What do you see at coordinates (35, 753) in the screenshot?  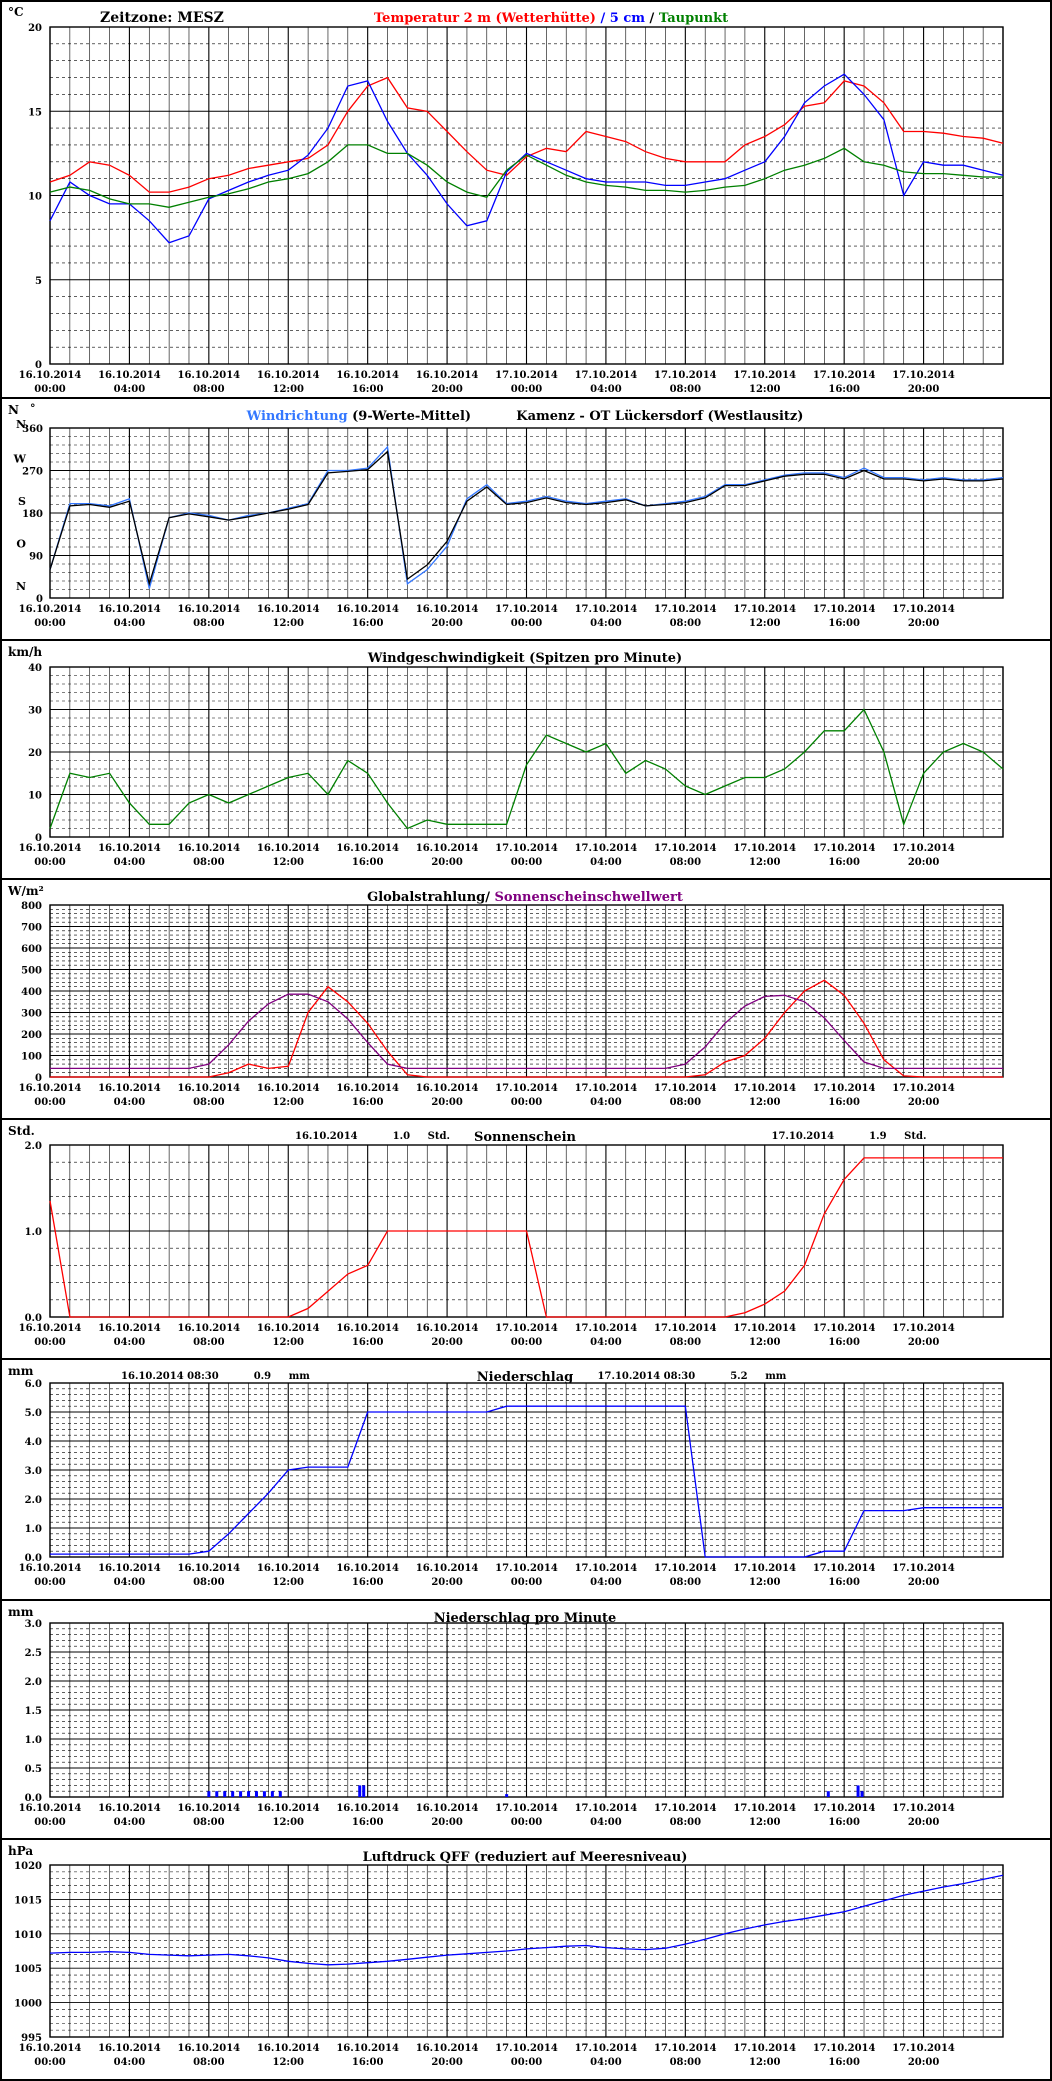 I see `y-tick-label: 20` at bounding box center [35, 753].